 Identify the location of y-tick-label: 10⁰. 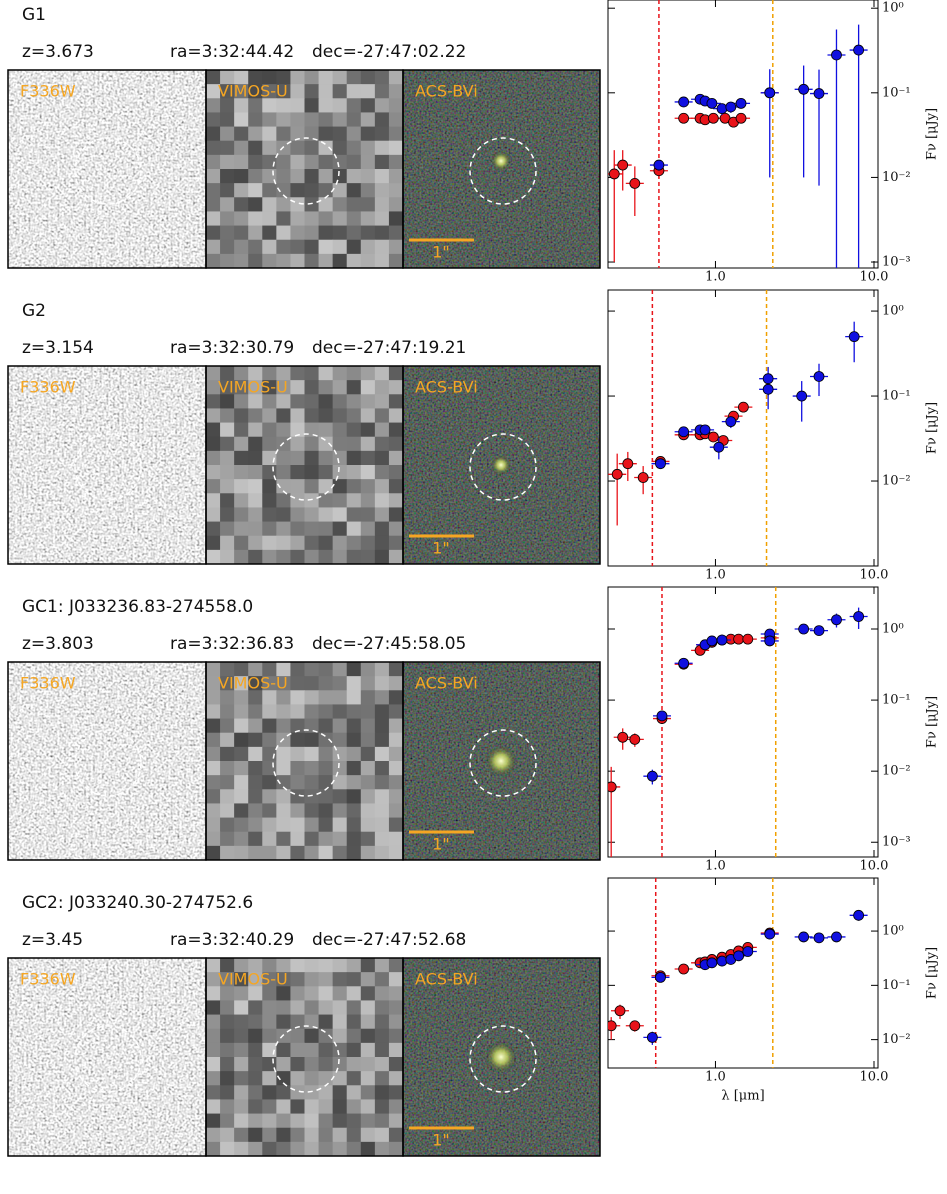
(893, 8).